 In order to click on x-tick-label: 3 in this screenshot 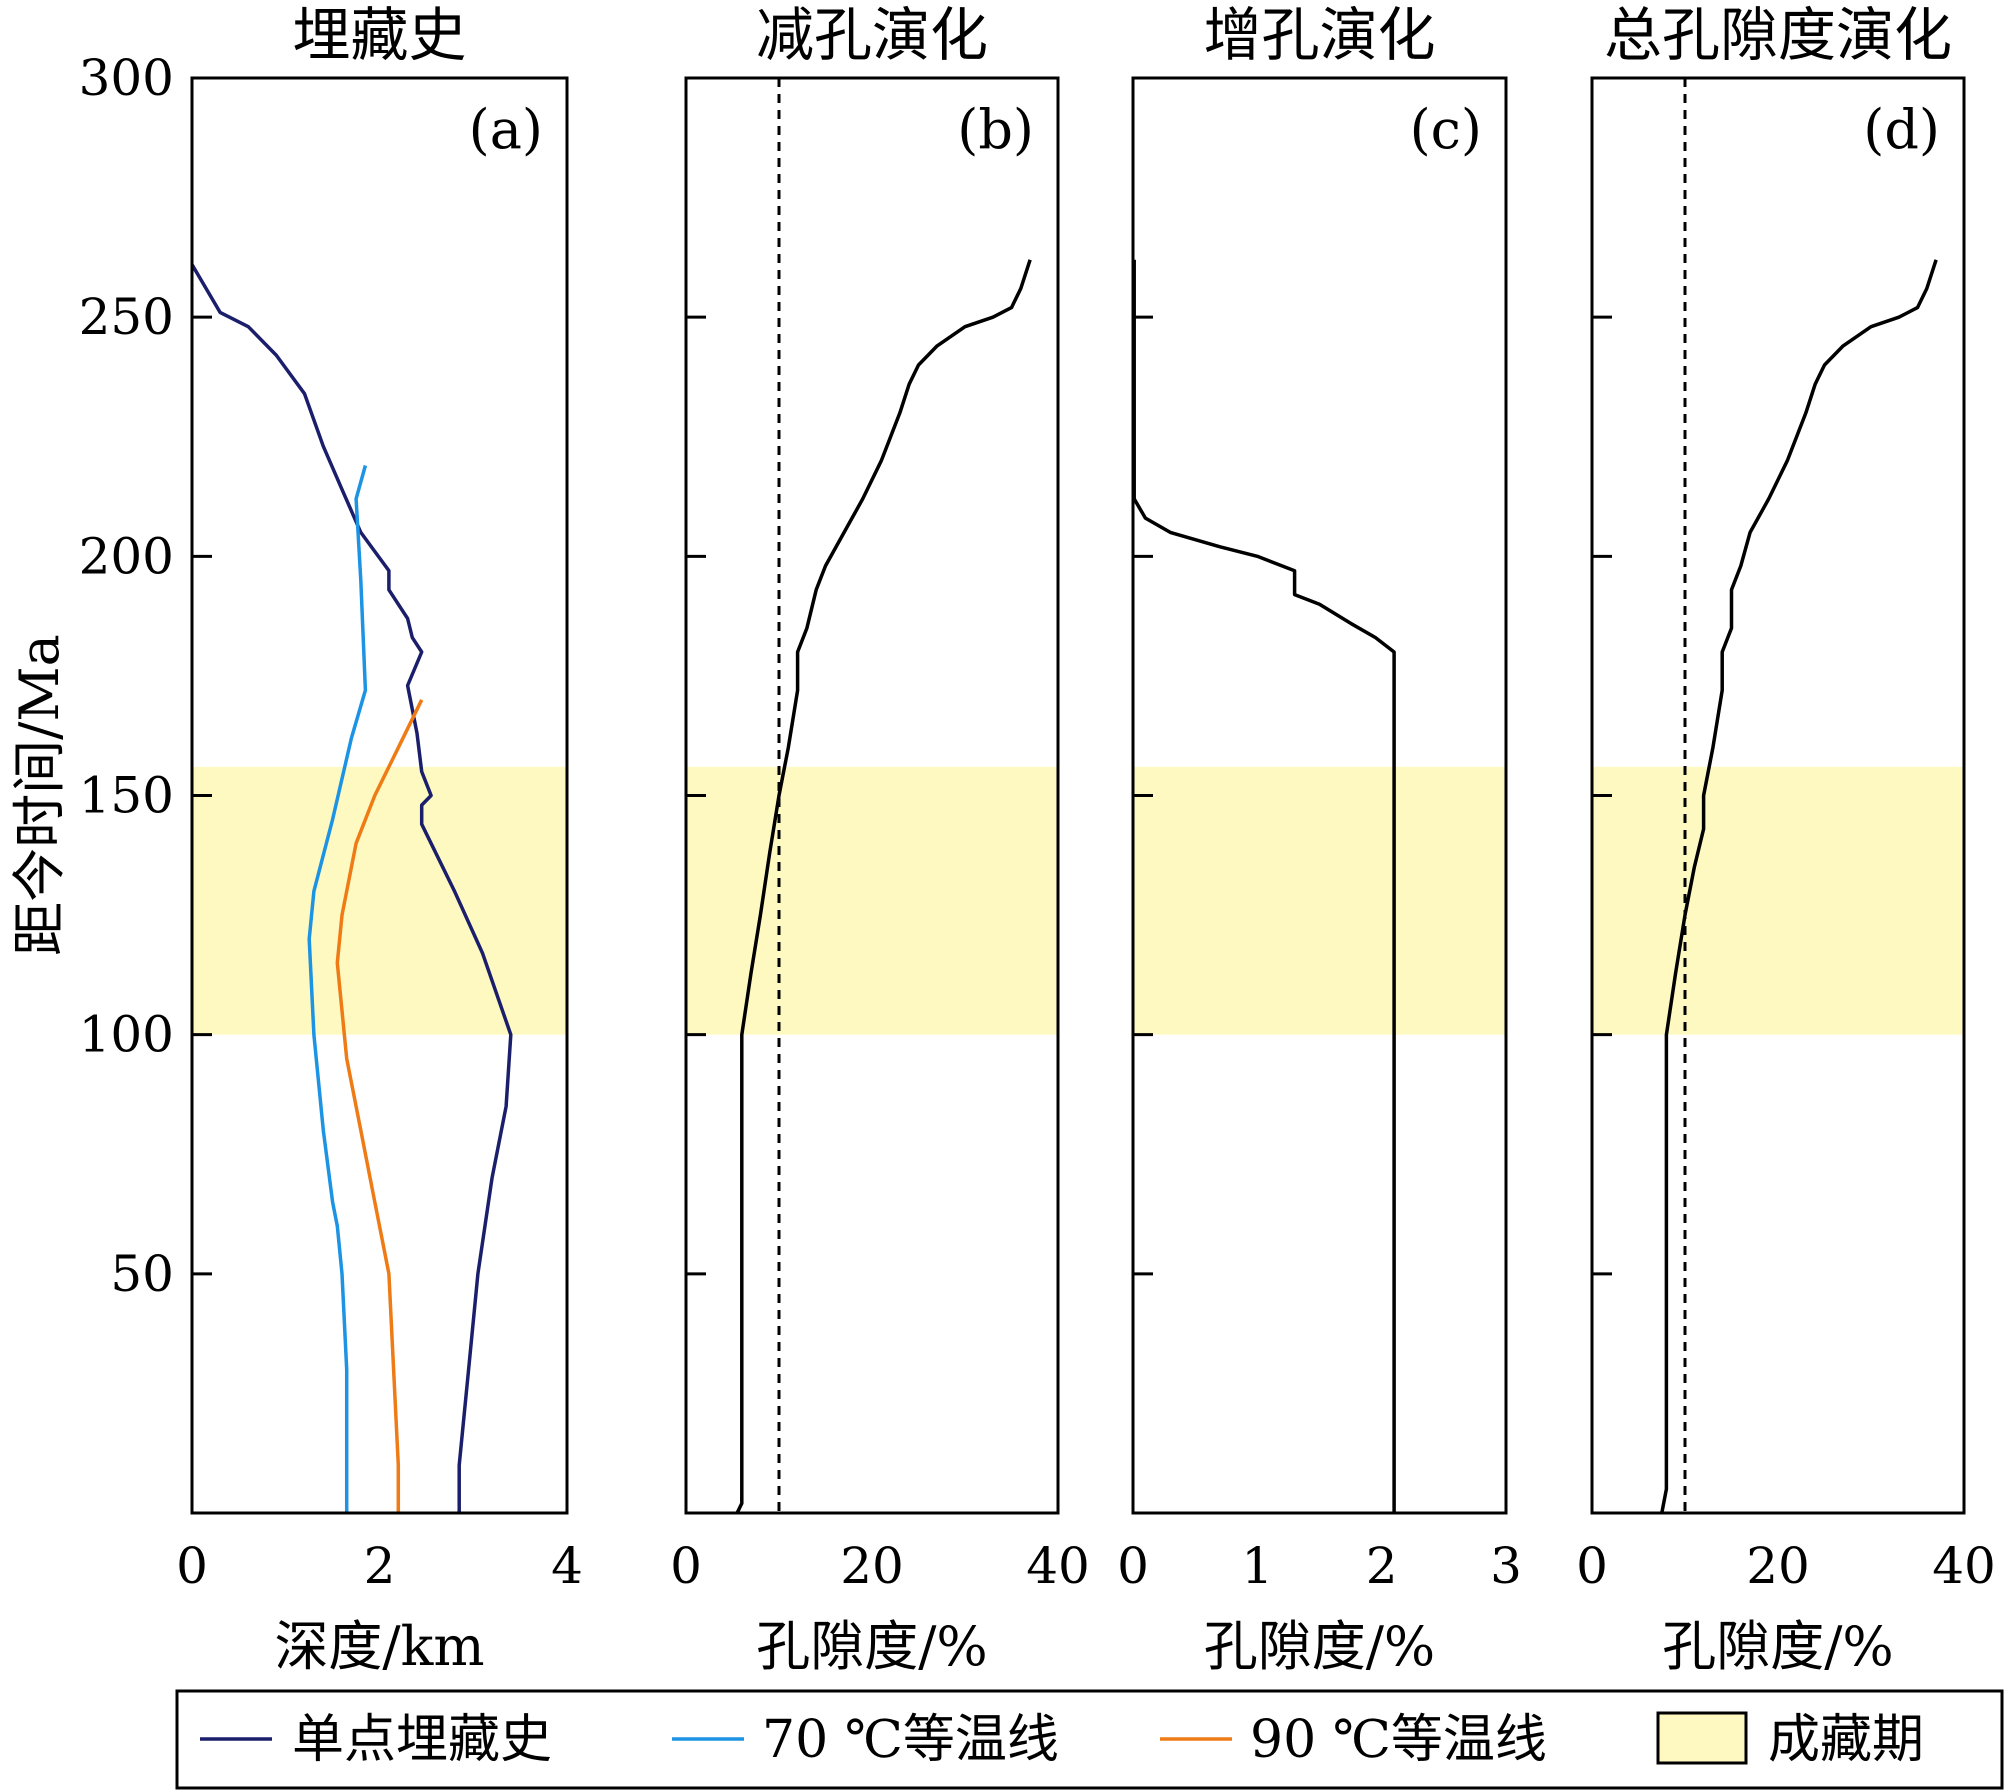, I will do `click(1506, 1566)`.